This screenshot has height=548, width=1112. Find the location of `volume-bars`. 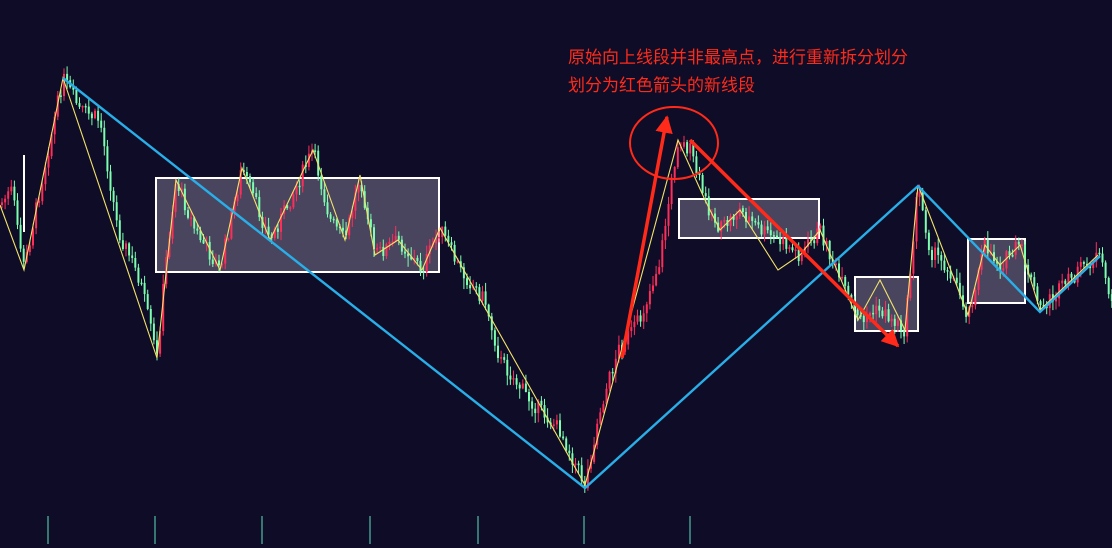

volume-bars is located at coordinates (369, 530).